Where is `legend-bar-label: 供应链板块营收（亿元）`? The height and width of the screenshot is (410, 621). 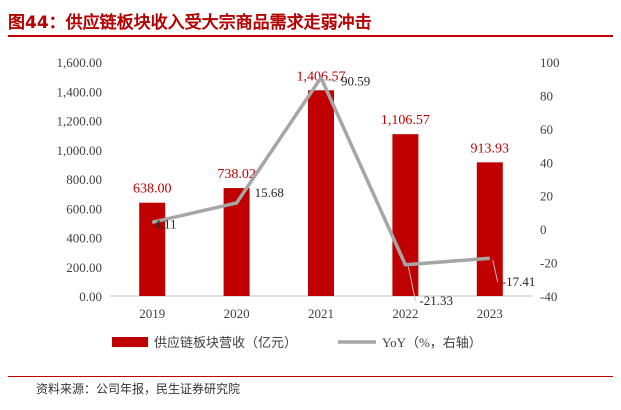
legend-bar-label: 供应链板块营收（亿元） is located at coordinates (225, 342).